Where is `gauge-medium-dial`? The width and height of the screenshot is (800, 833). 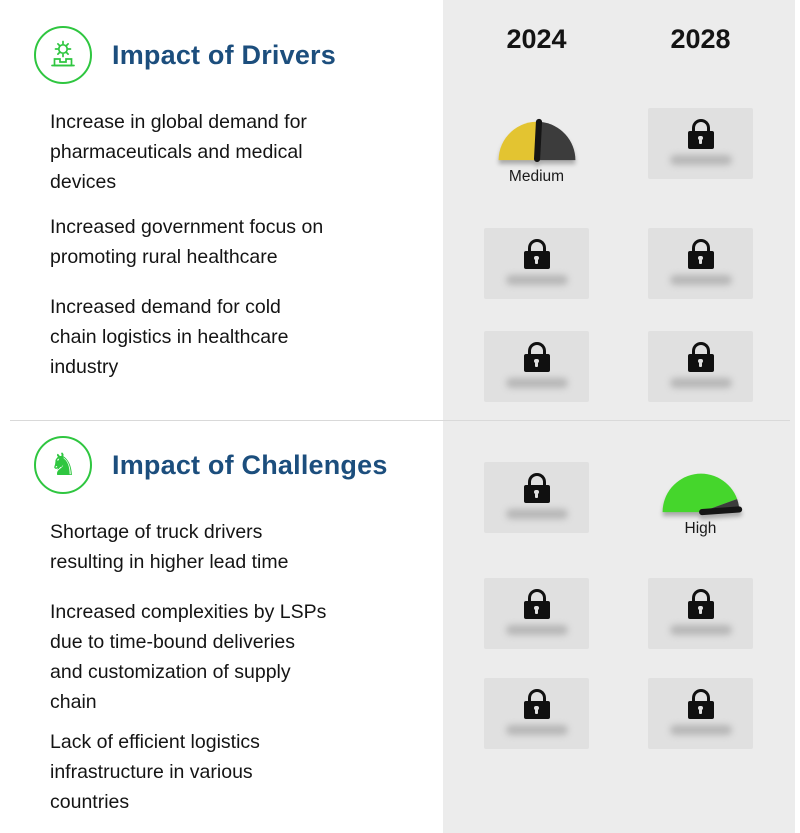 gauge-medium-dial is located at coordinates (536, 140).